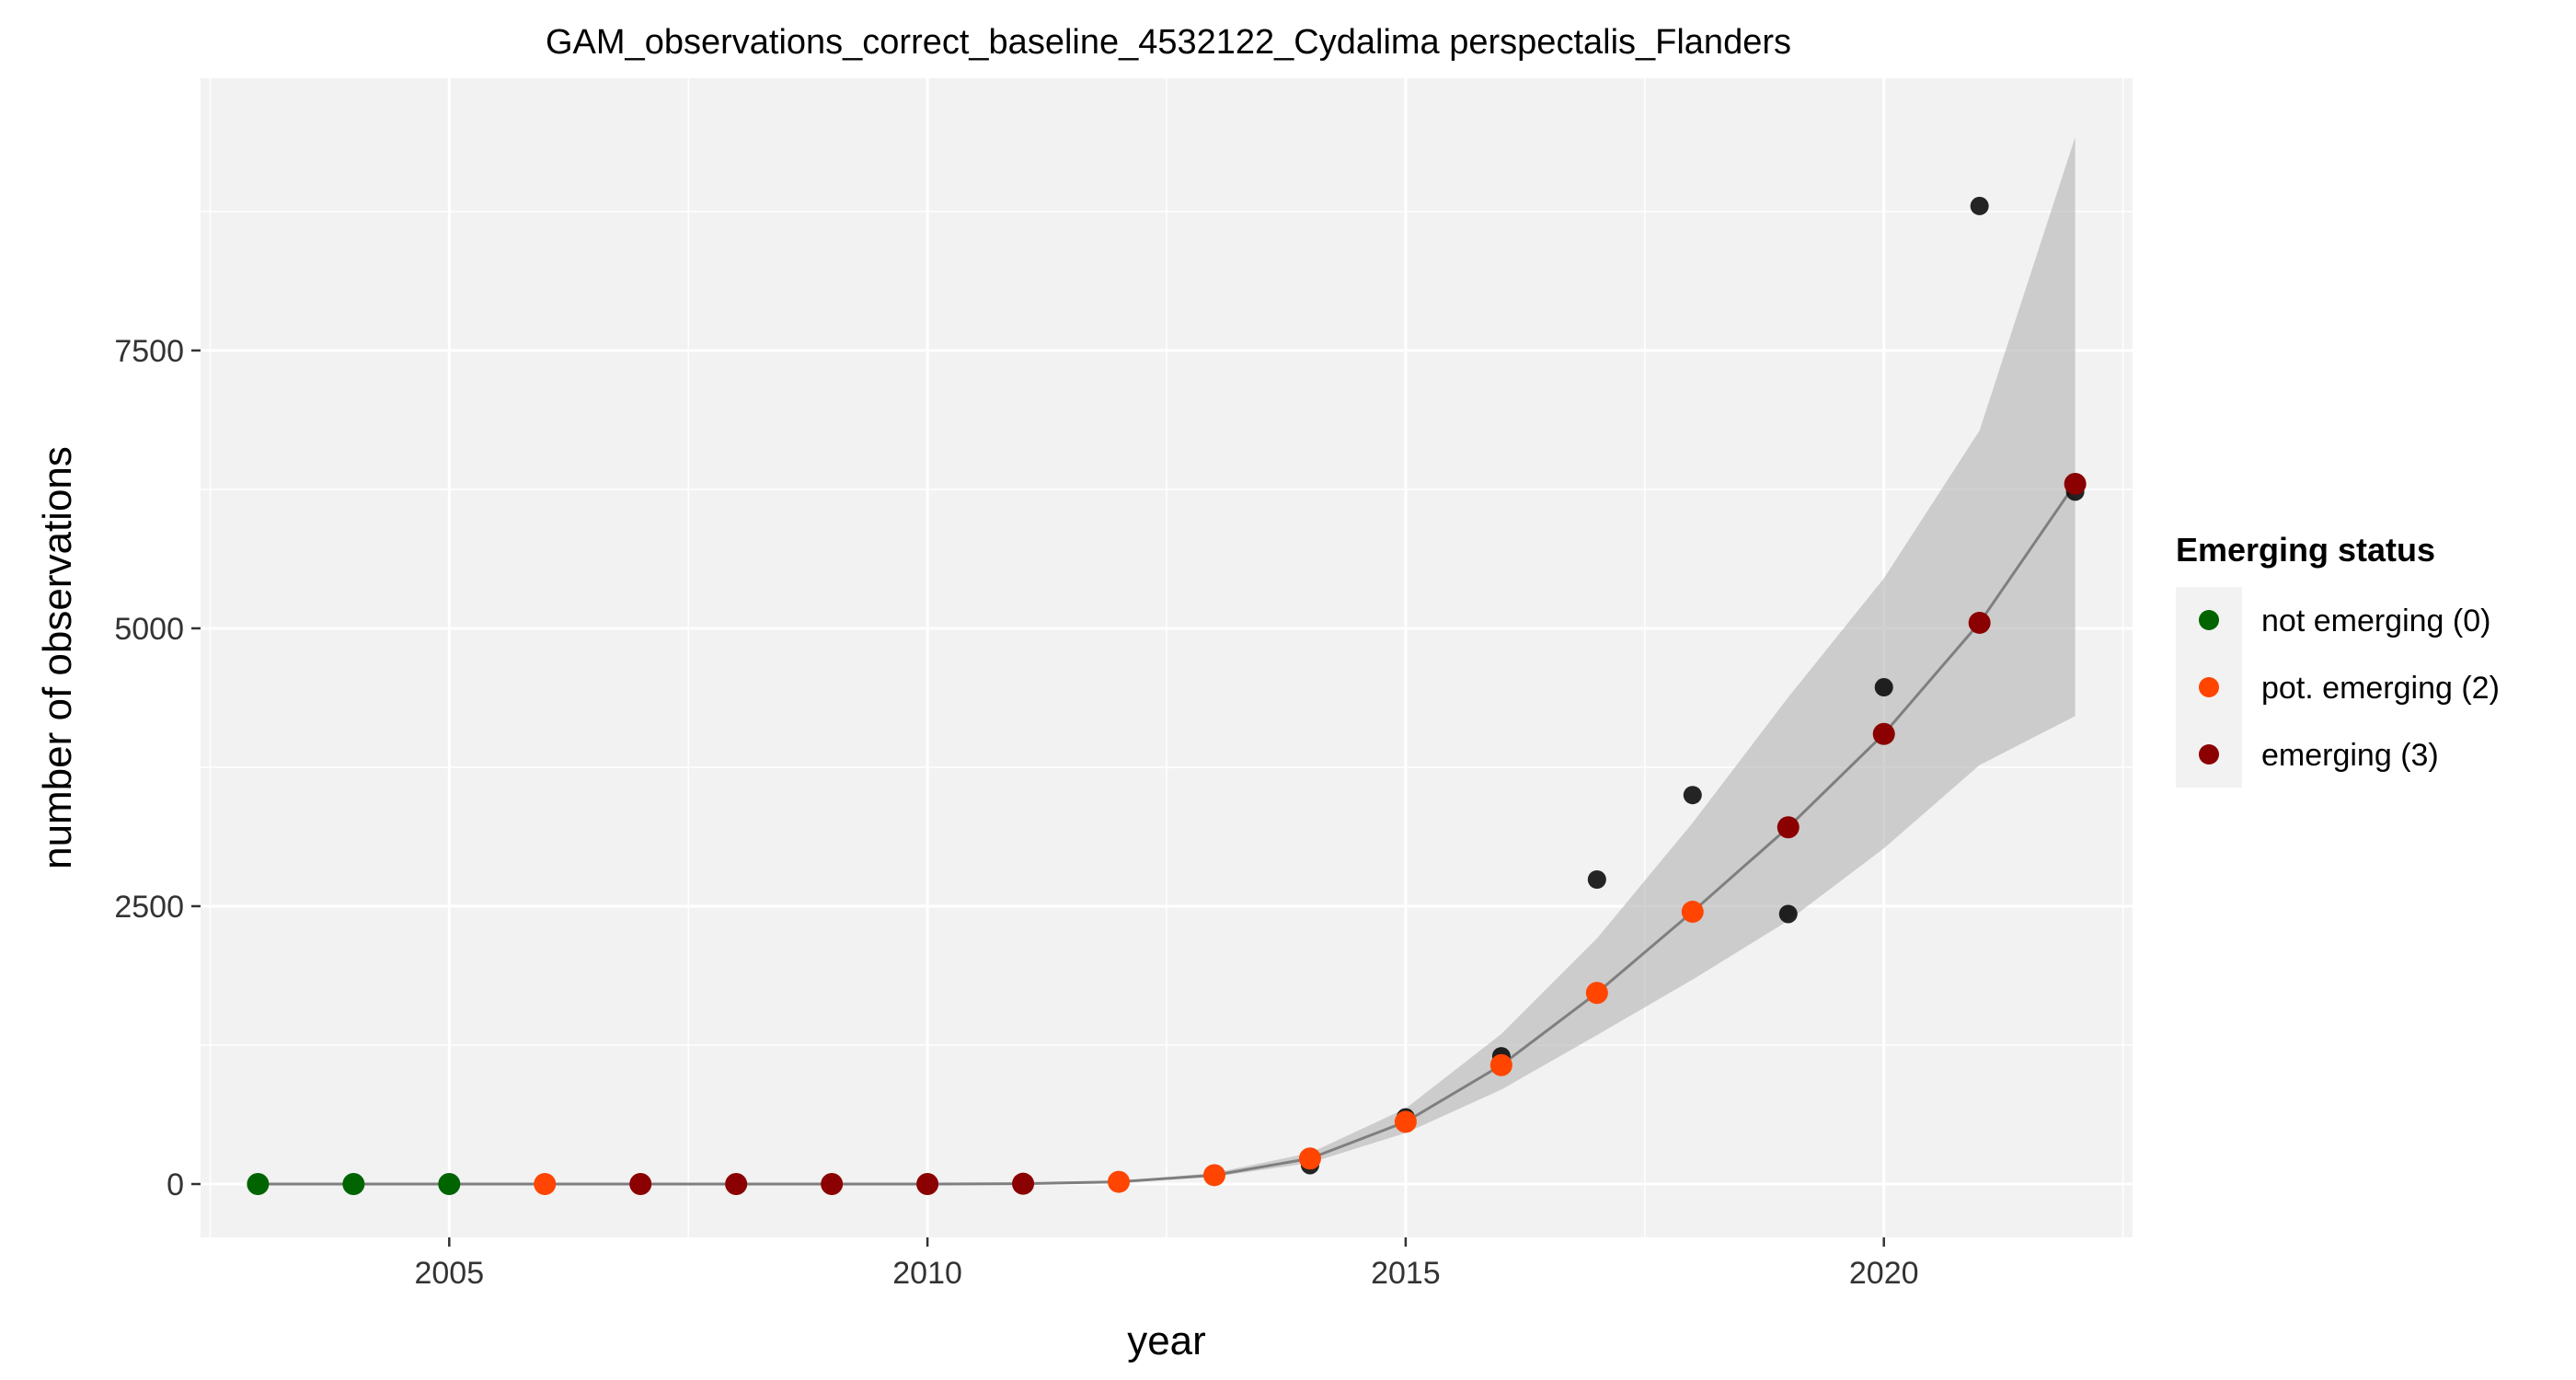 The width and height of the screenshot is (2576, 1380). I want to click on x-axis-label: year, so click(1166, 1340).